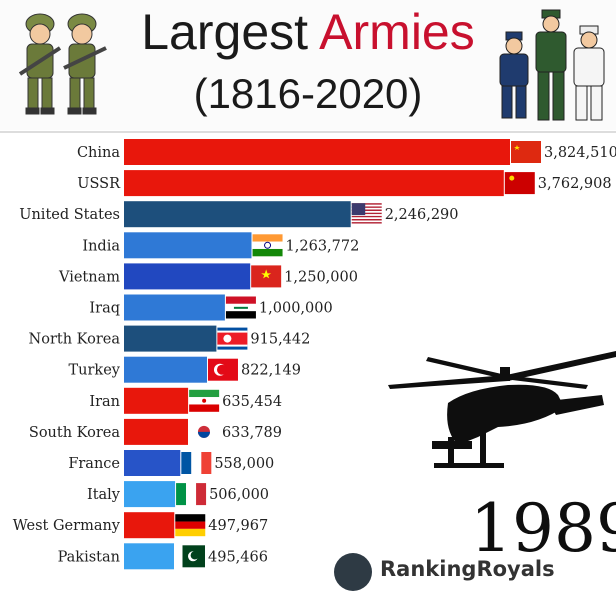 The height and width of the screenshot is (591, 616). I want to click on page-title: Largest Armies, so click(308, 32).